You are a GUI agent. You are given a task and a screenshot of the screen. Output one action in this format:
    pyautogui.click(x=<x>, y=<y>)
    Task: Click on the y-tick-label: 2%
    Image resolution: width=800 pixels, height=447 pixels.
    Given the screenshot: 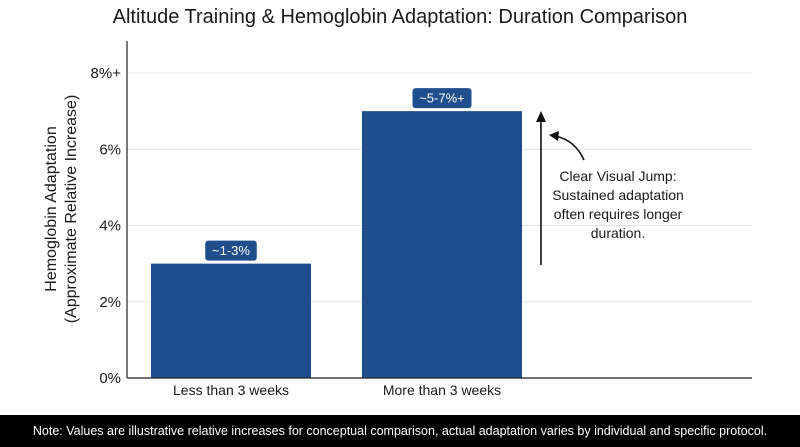 What is the action you would take?
    pyautogui.click(x=110, y=302)
    